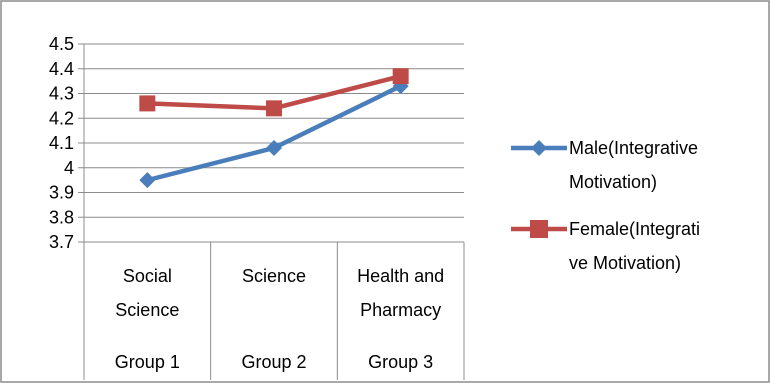 The width and height of the screenshot is (770, 383). Describe the element at coordinates (634, 229) in the screenshot. I see `legend-label: Female(Integrati` at that location.